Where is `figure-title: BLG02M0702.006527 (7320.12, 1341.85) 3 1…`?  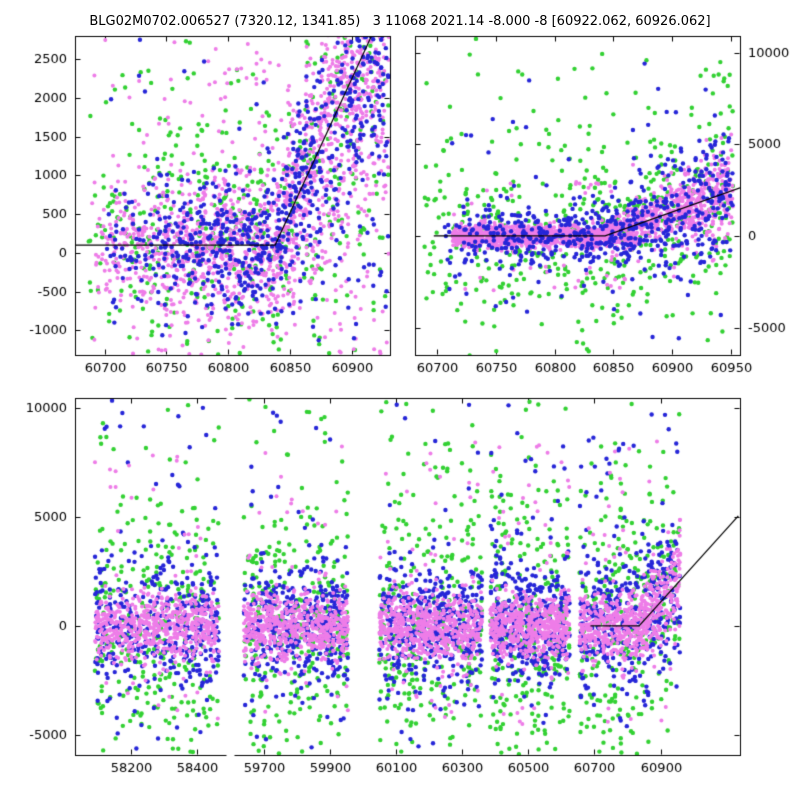 figure-title: BLG02M0702.006527 (7320.12, 1341.85) 3 1… is located at coordinates (400, 21).